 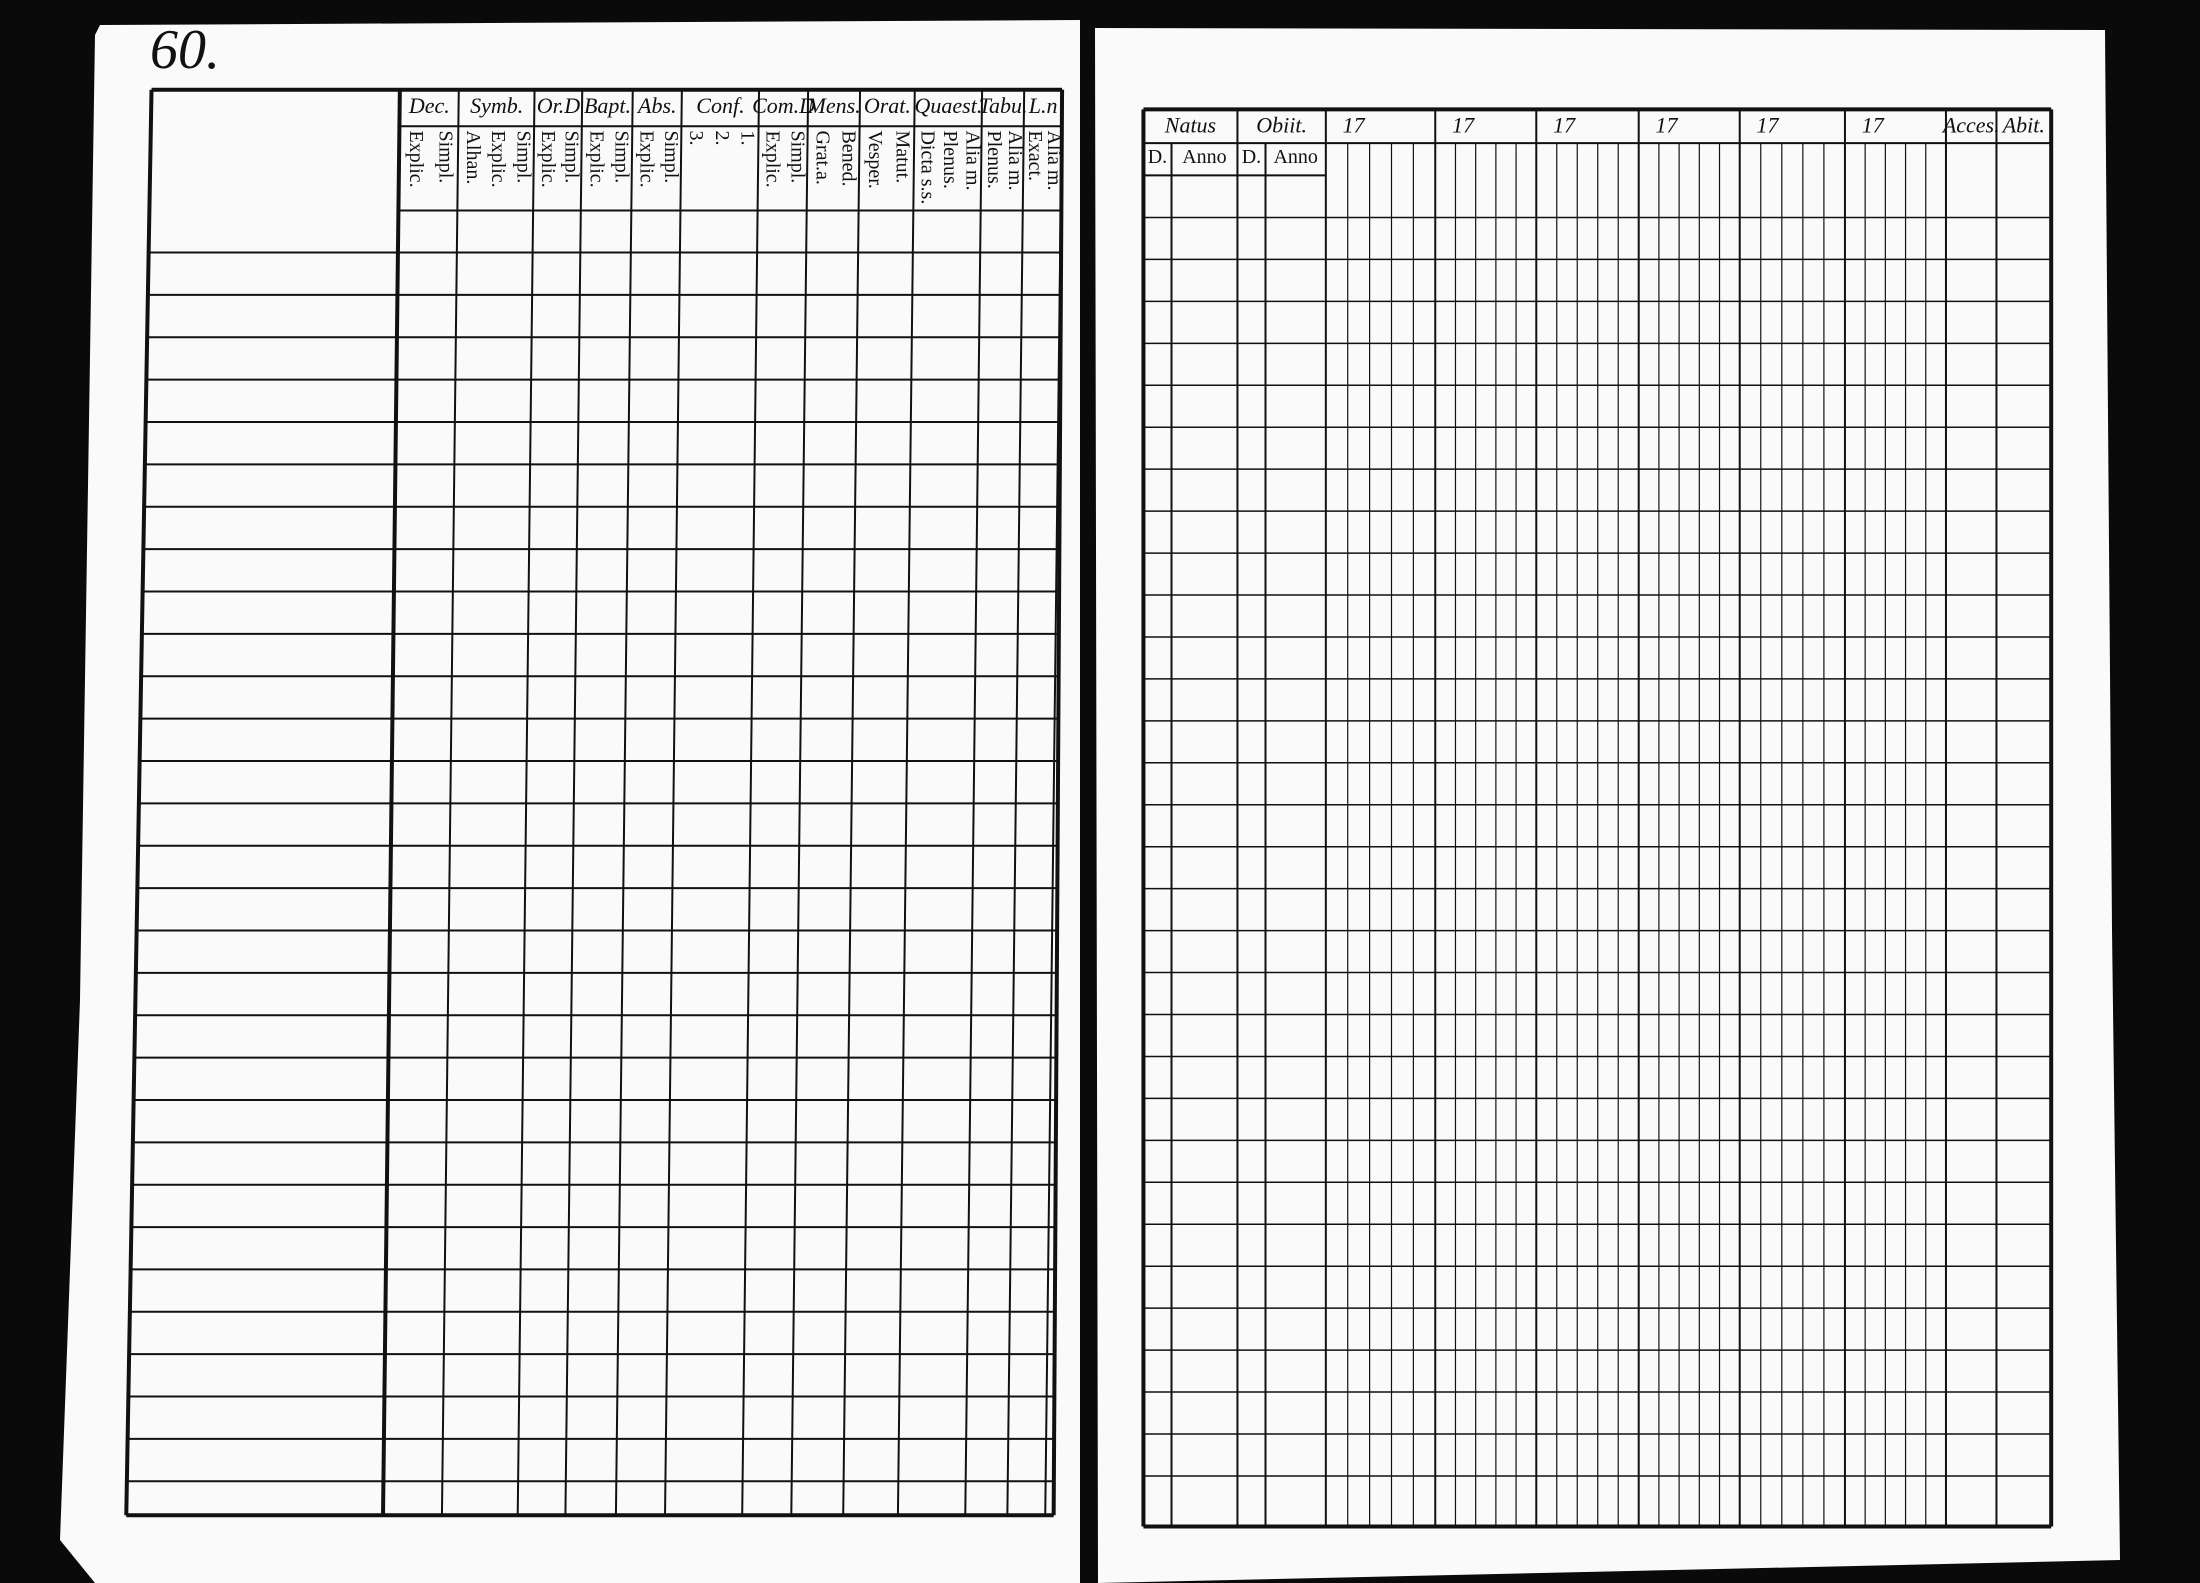 I want to click on column-title: Dec., so click(x=429, y=105).